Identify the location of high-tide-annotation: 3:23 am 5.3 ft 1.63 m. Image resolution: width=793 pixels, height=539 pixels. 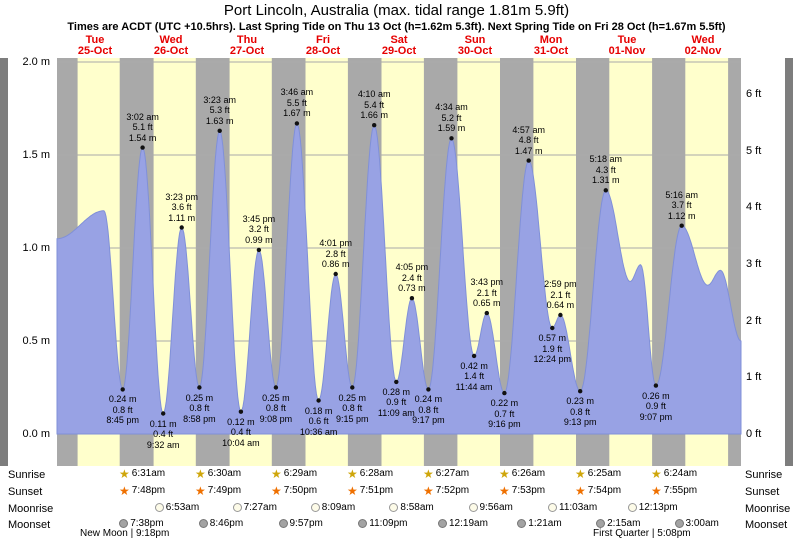
(219, 110).